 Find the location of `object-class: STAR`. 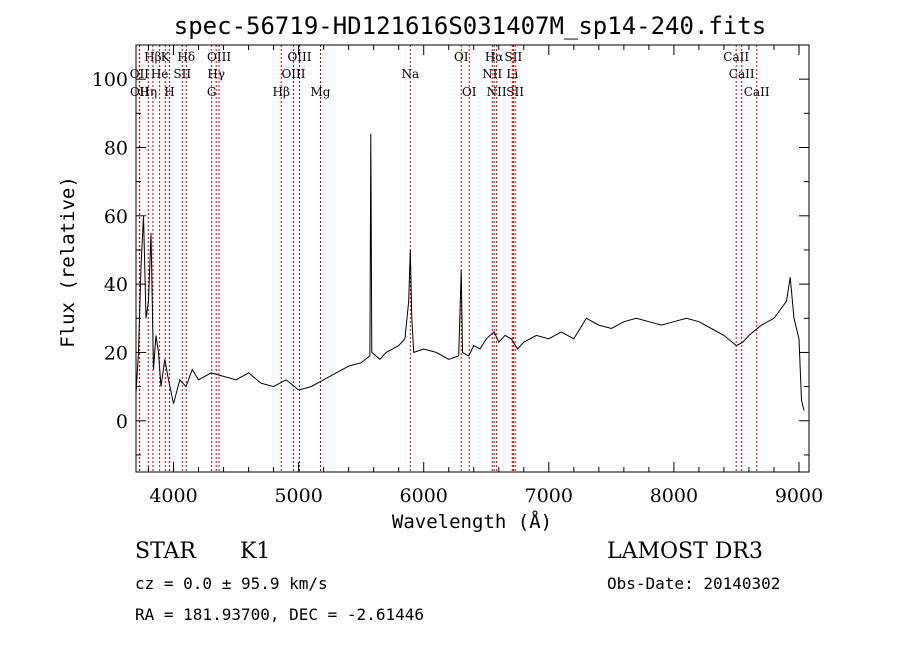

object-class: STAR is located at coordinates (166, 551).